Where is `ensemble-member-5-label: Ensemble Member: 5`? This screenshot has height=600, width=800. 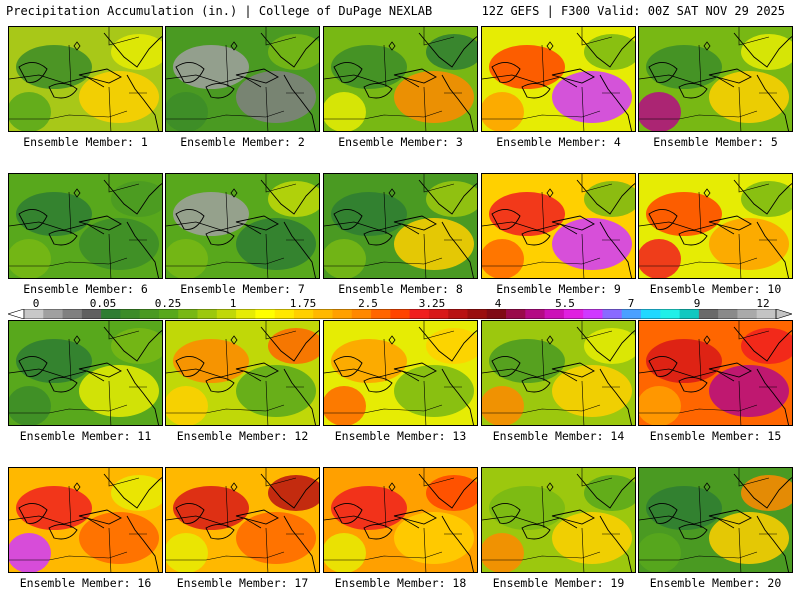
ensemble-member-5-label: Ensemble Member: 5 is located at coordinates (715, 142).